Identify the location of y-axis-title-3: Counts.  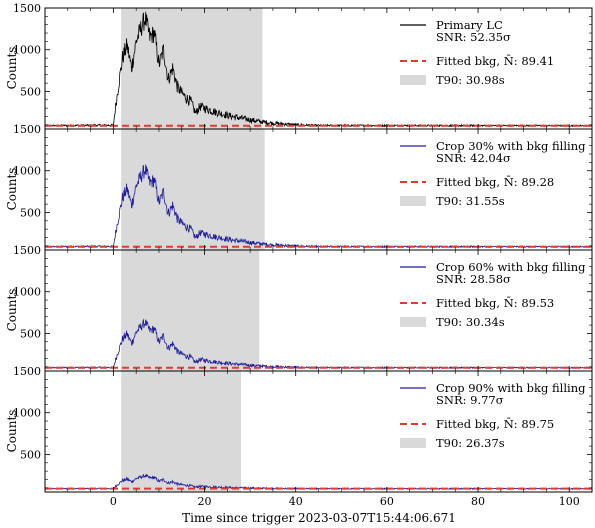
(12, 310).